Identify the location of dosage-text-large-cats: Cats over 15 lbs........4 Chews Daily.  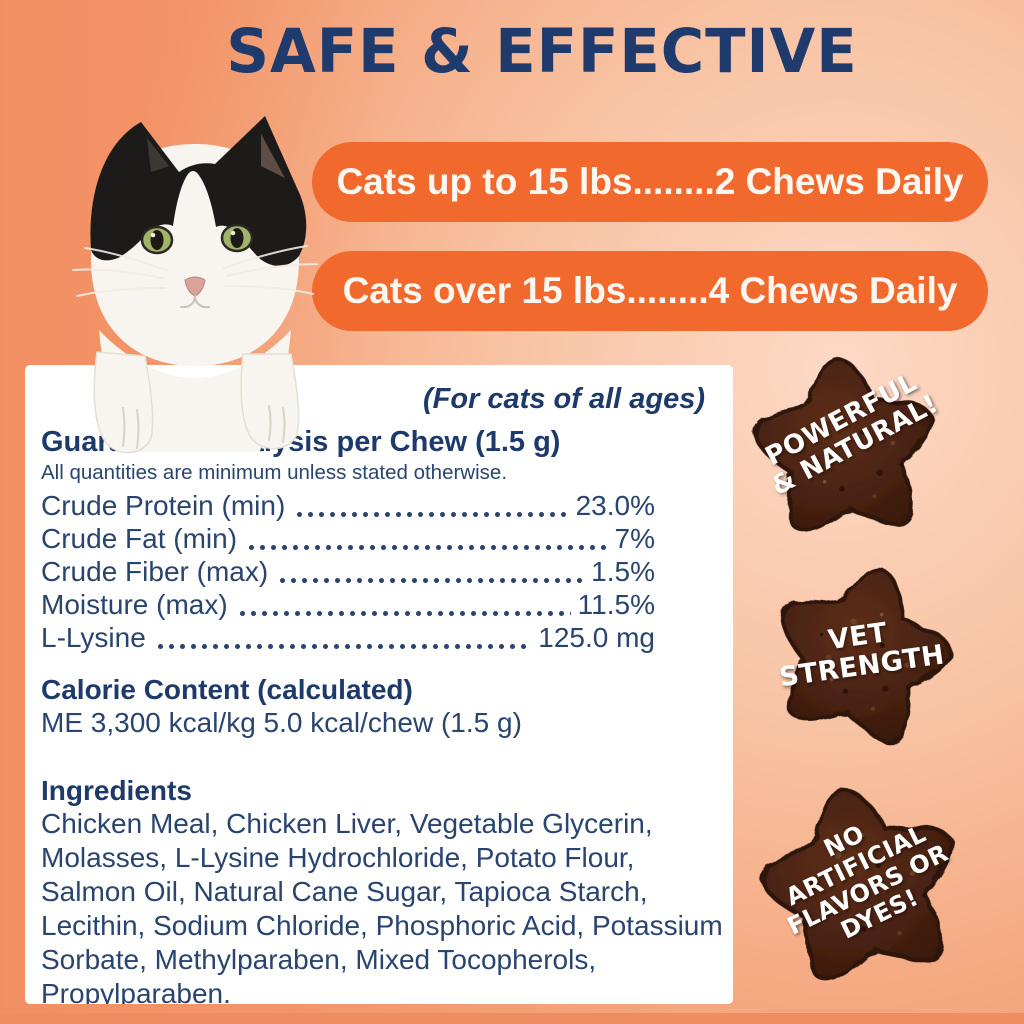
(650, 290).